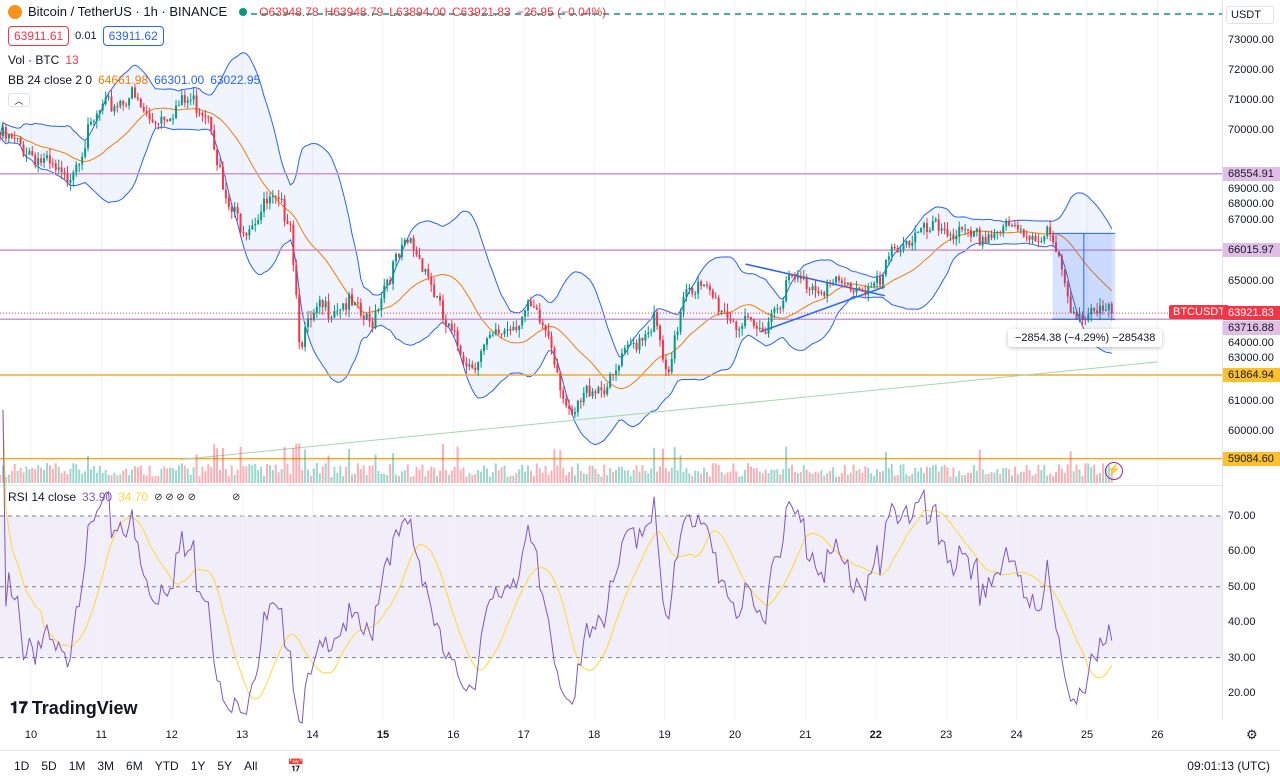 The height and width of the screenshot is (781, 1280). Describe the element at coordinates (1251, 343) in the screenshot. I see `price-axis-label: 64000.00` at that location.